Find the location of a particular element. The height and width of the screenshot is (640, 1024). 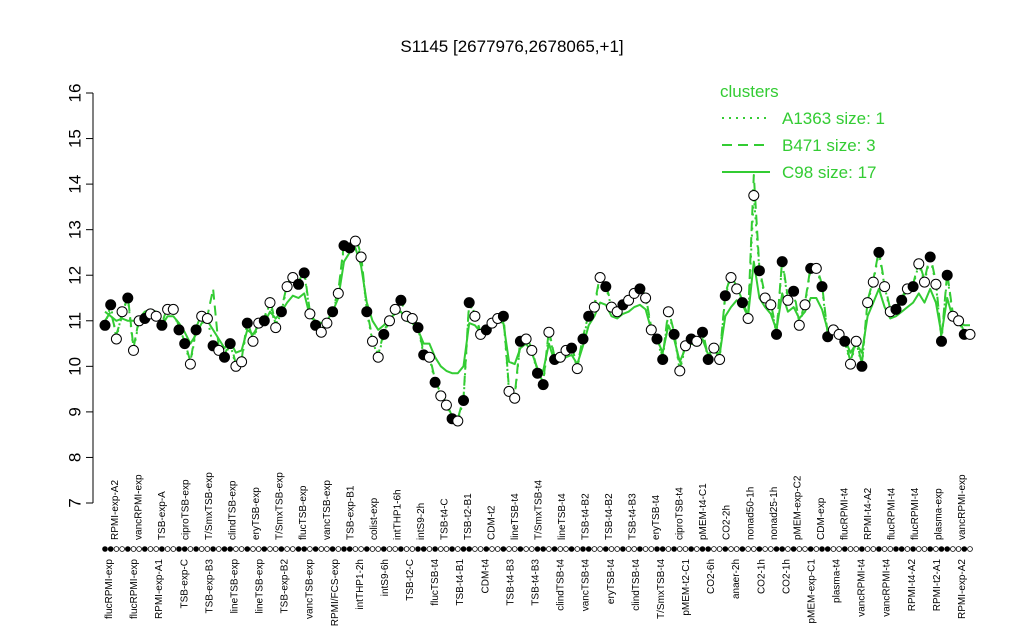

x-tick-label-top: plasma-exp is located at coordinates (939, 514).